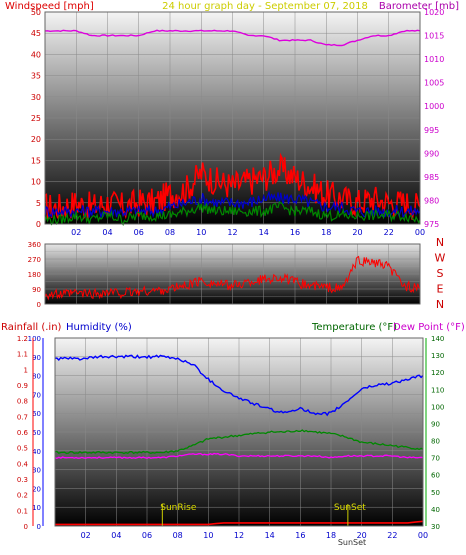 Image resolution: width=466 pixels, height=555 pixels. What do you see at coordinates (26, 370) in the screenshot?
I see `rain-tick-label: 1` at bounding box center [26, 370].